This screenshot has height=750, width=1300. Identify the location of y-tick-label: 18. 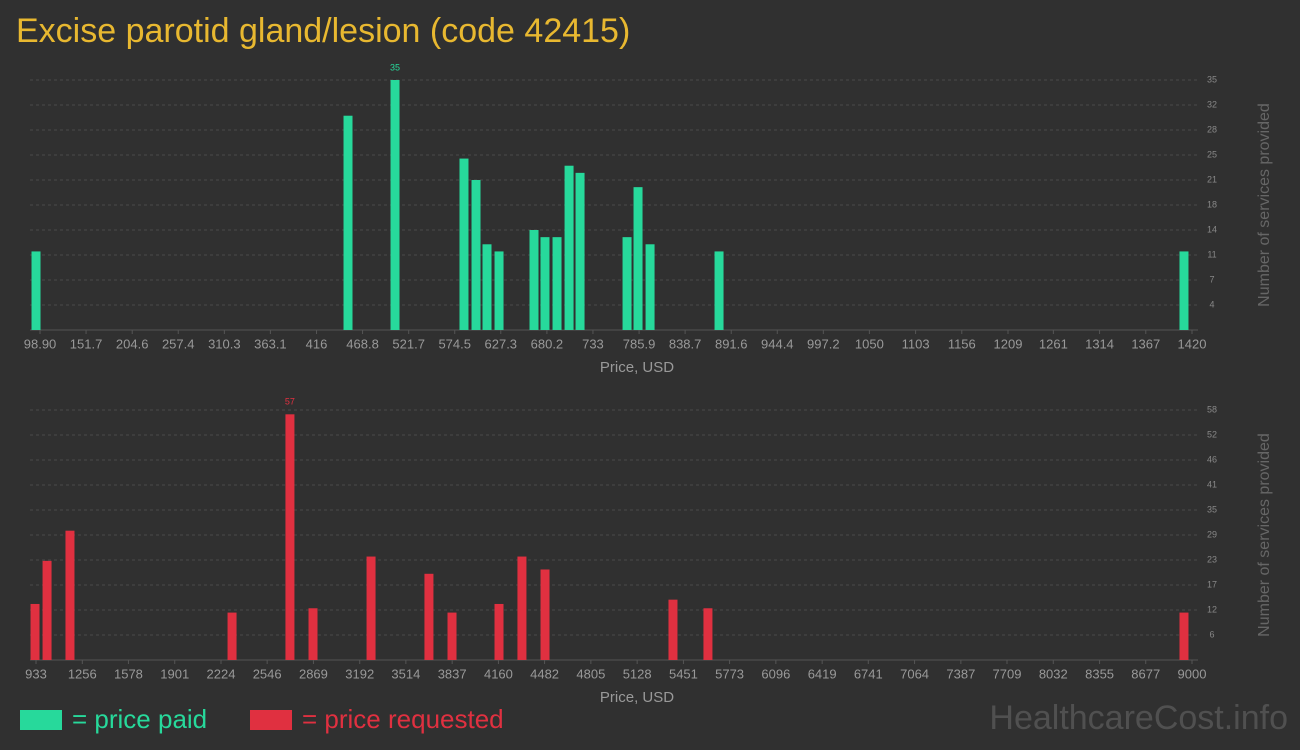
(1212, 204).